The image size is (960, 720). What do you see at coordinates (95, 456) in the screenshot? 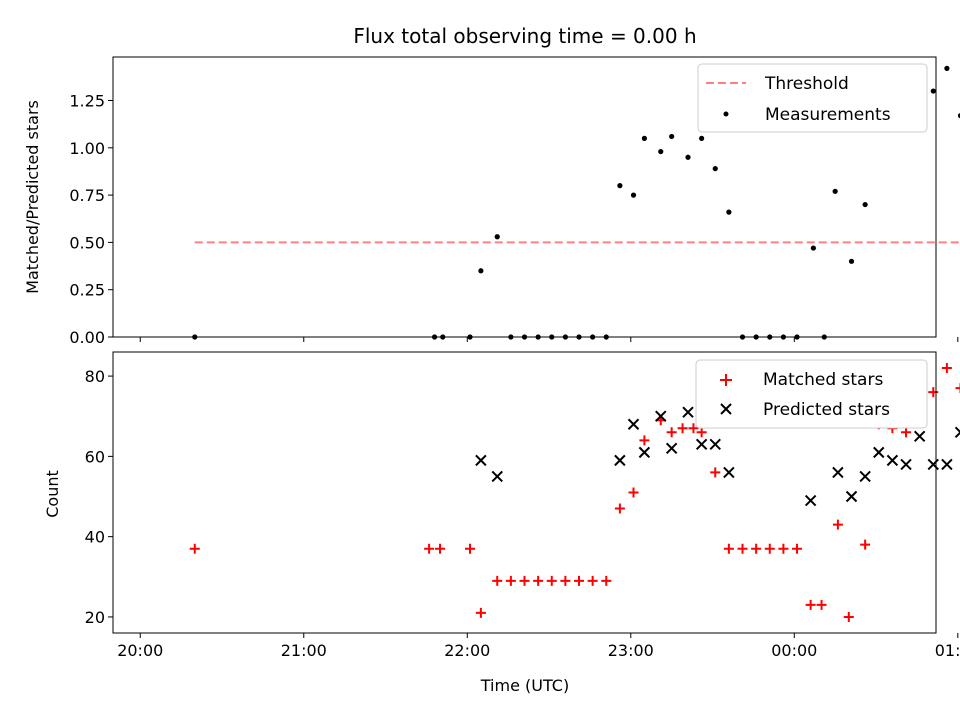
I see `y-tick-label: 60` at bounding box center [95, 456].